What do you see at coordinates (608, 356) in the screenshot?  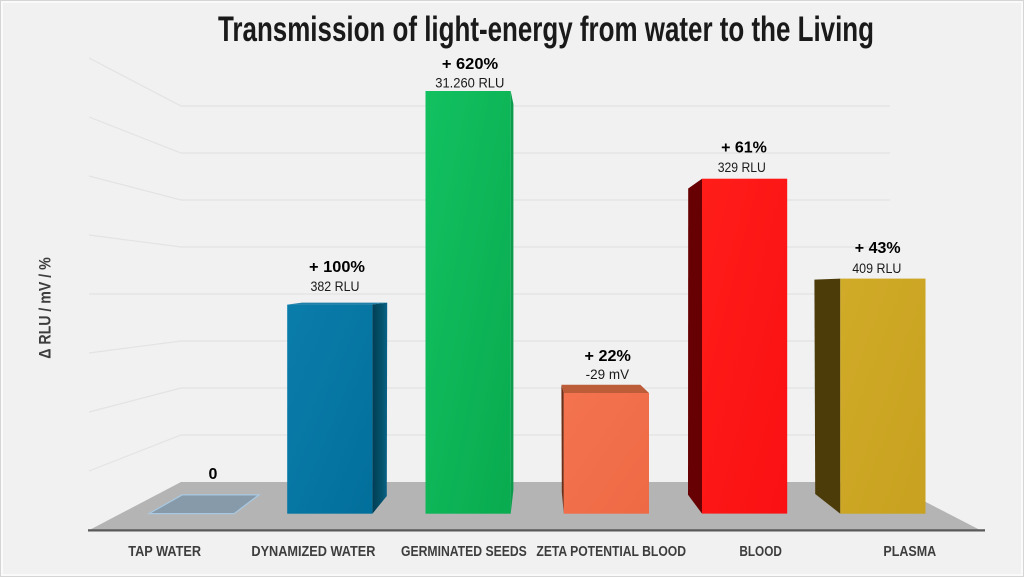 I see `svg-text: + 22%` at bounding box center [608, 356].